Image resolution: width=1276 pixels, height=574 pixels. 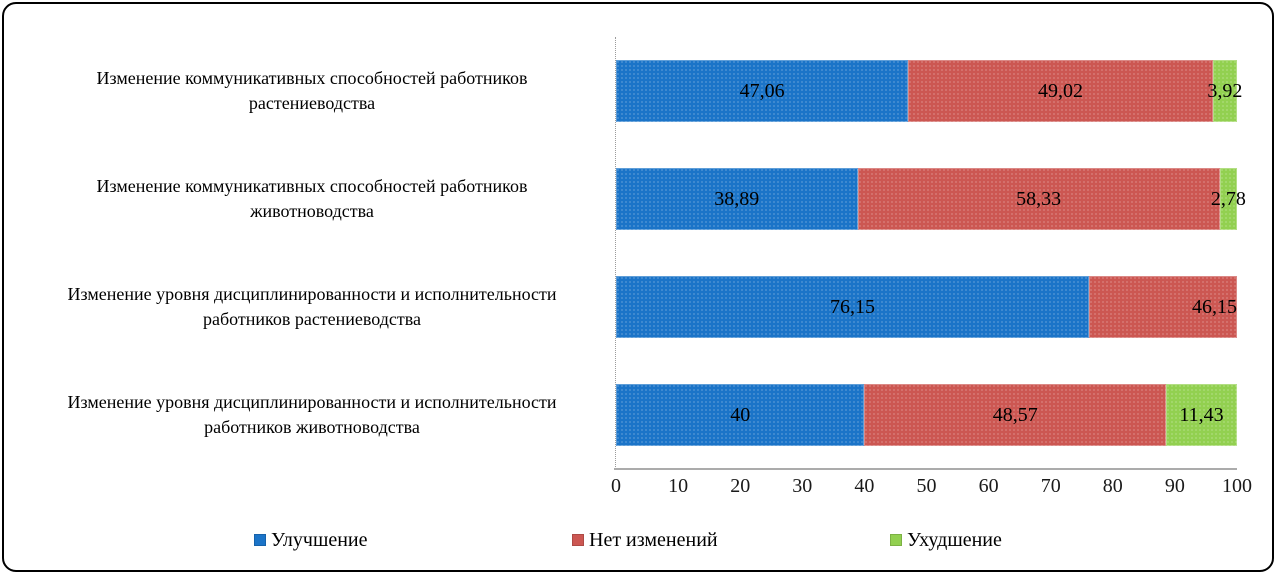 What do you see at coordinates (319, 540) in the screenshot?
I see `legend-label: Улучшение` at bounding box center [319, 540].